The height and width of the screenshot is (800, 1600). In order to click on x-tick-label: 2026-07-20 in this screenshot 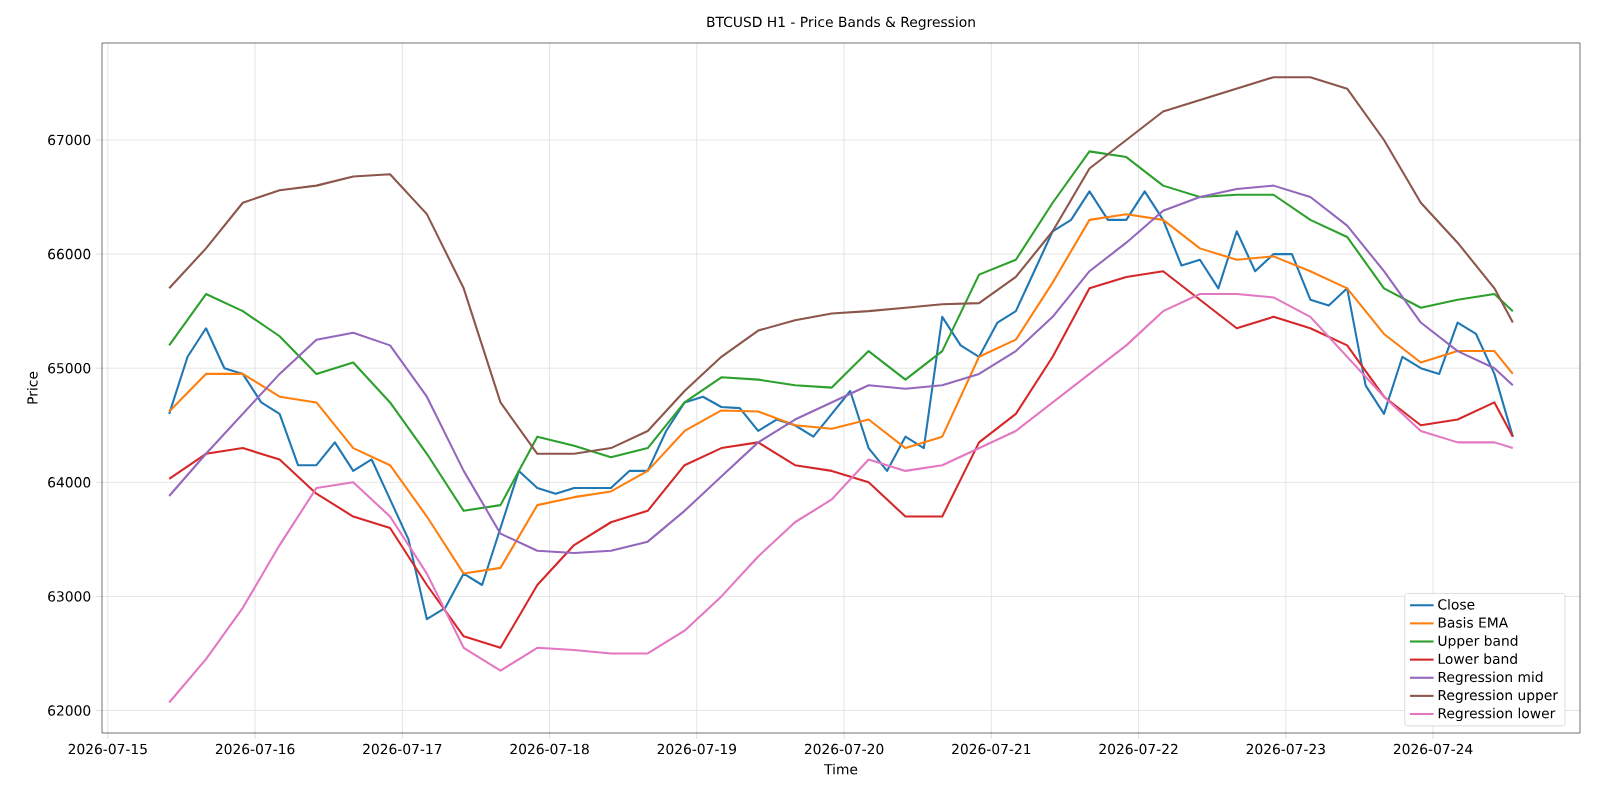, I will do `click(844, 749)`.